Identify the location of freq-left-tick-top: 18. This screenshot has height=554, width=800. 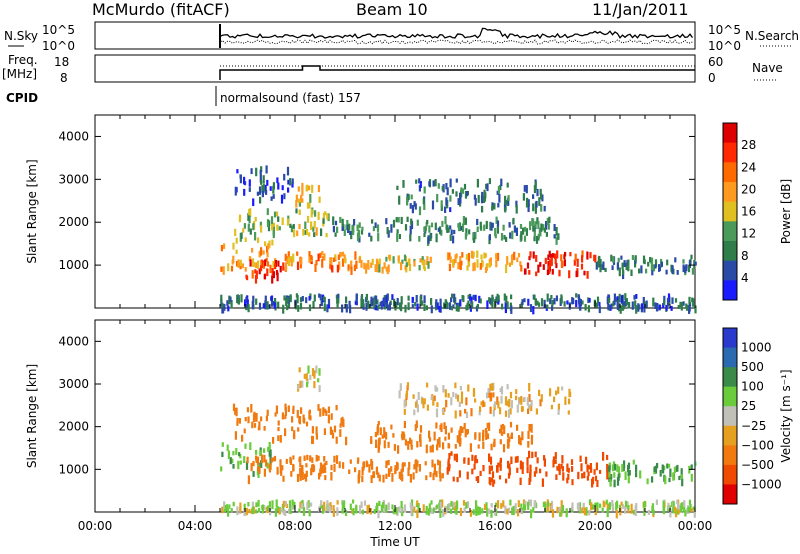
(61, 62).